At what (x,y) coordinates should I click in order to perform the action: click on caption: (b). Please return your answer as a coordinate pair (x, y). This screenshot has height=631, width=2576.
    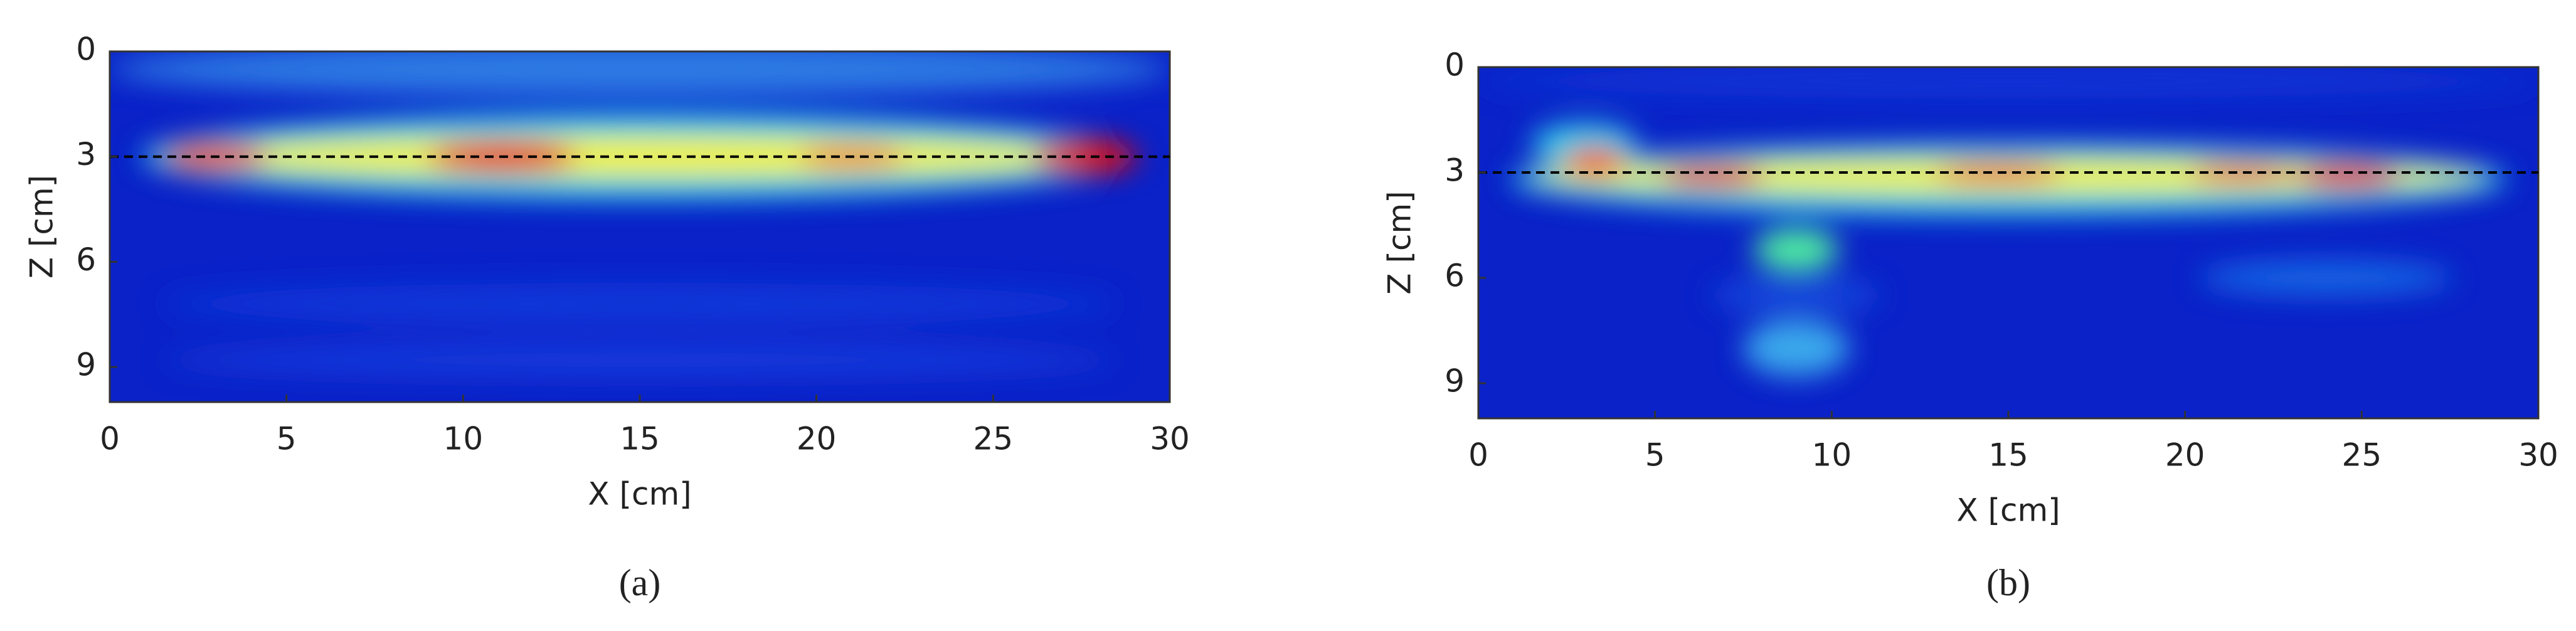
    Looking at the image, I should click on (2008, 582).